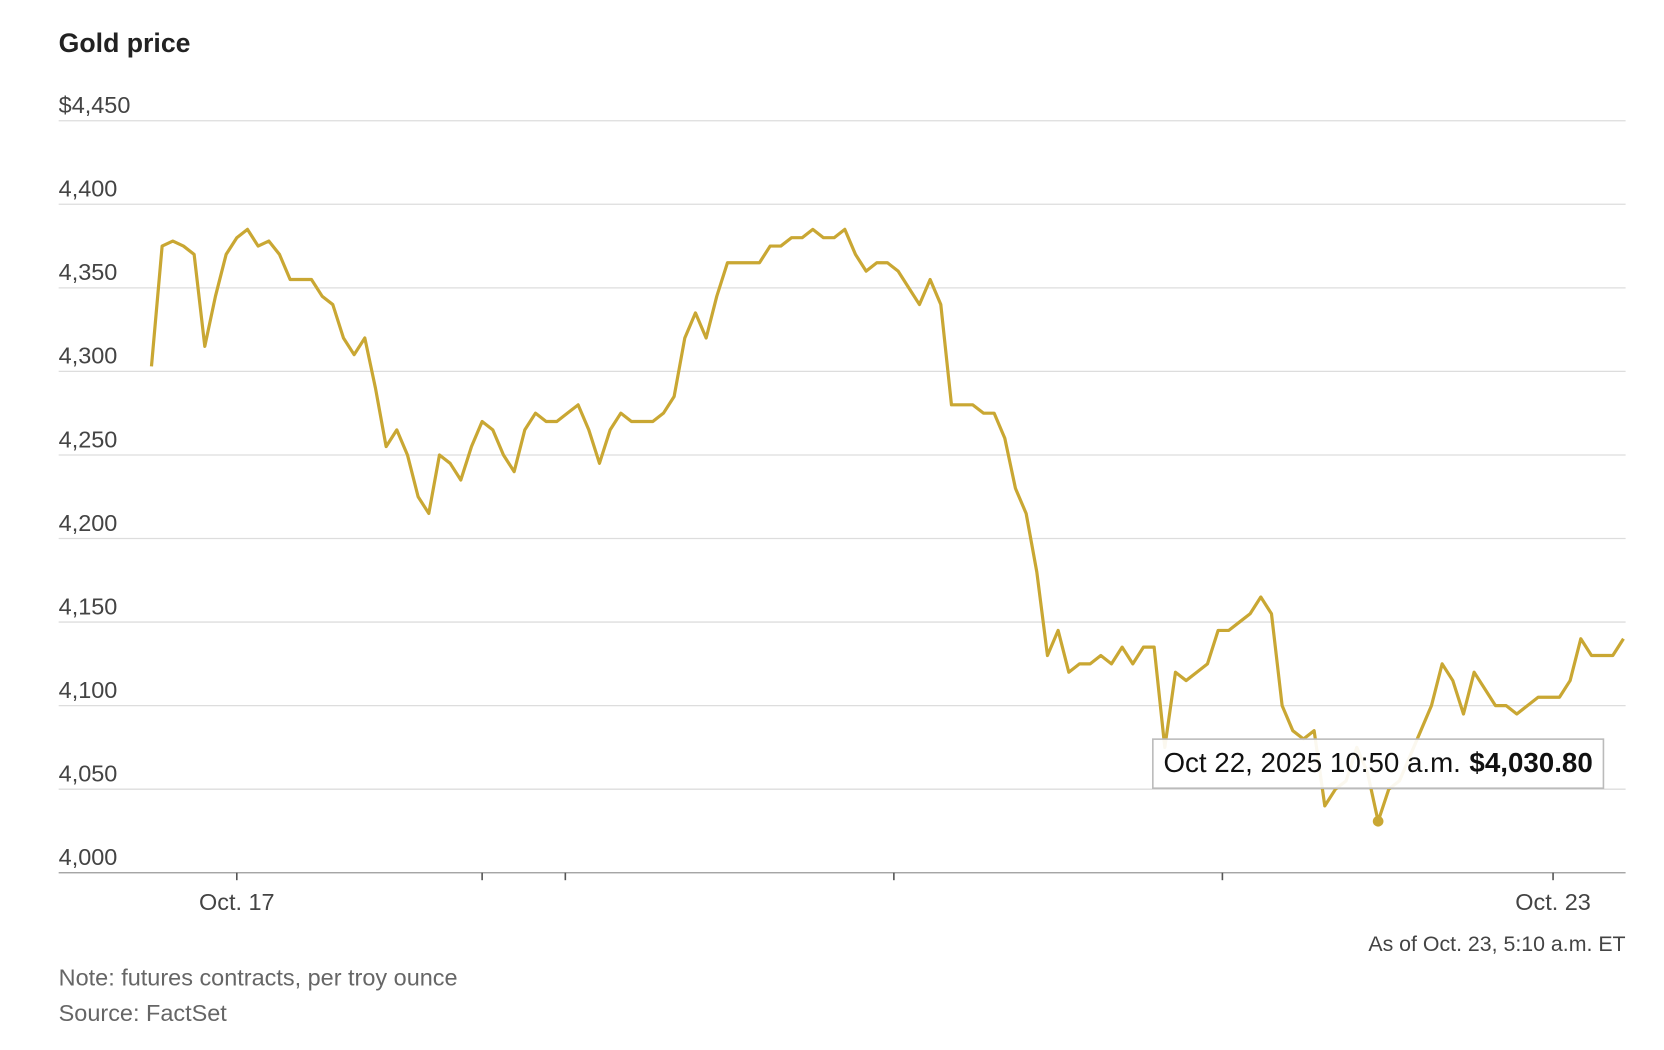 This screenshot has height=1050, width=1664. I want to click on y-tick-label: 4,150, so click(88, 606).